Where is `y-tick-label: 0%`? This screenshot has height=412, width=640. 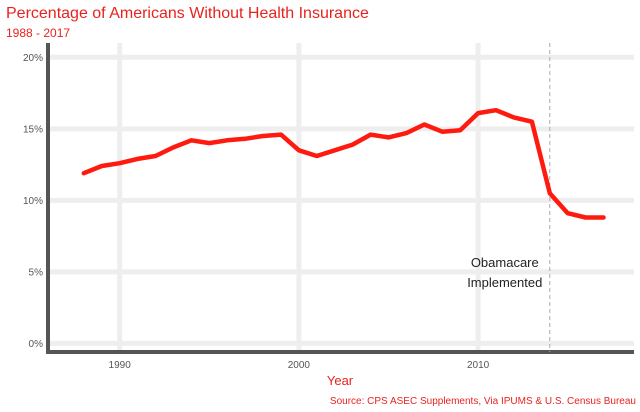
y-tick-label: 0% is located at coordinates (36, 344).